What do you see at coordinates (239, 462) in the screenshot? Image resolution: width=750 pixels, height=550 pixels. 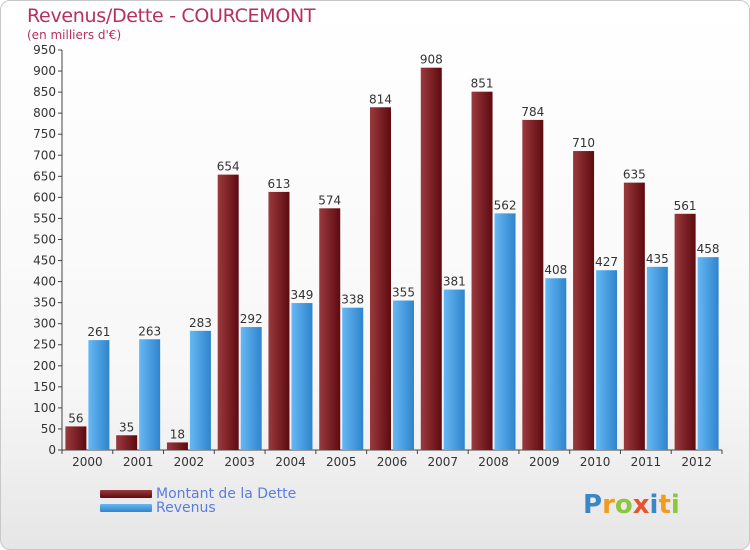 I see `x-tick-label: 2003` at bounding box center [239, 462].